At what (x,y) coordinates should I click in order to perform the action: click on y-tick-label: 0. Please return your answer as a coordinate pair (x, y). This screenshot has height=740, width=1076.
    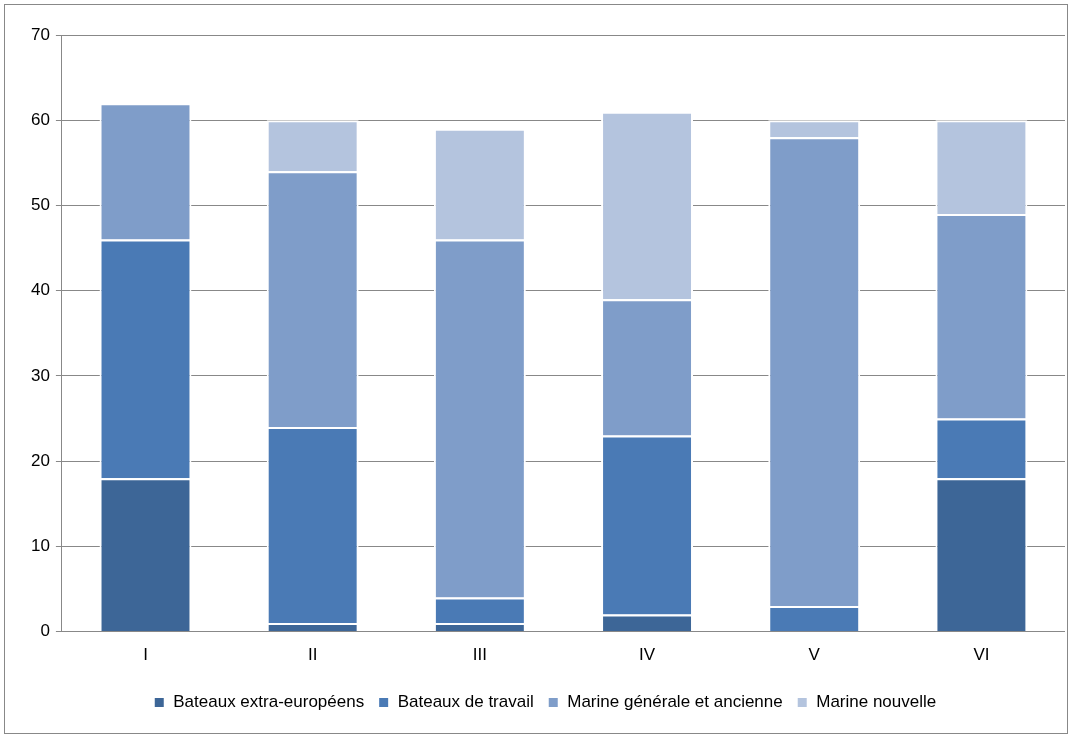
    Looking at the image, I should click on (45, 631).